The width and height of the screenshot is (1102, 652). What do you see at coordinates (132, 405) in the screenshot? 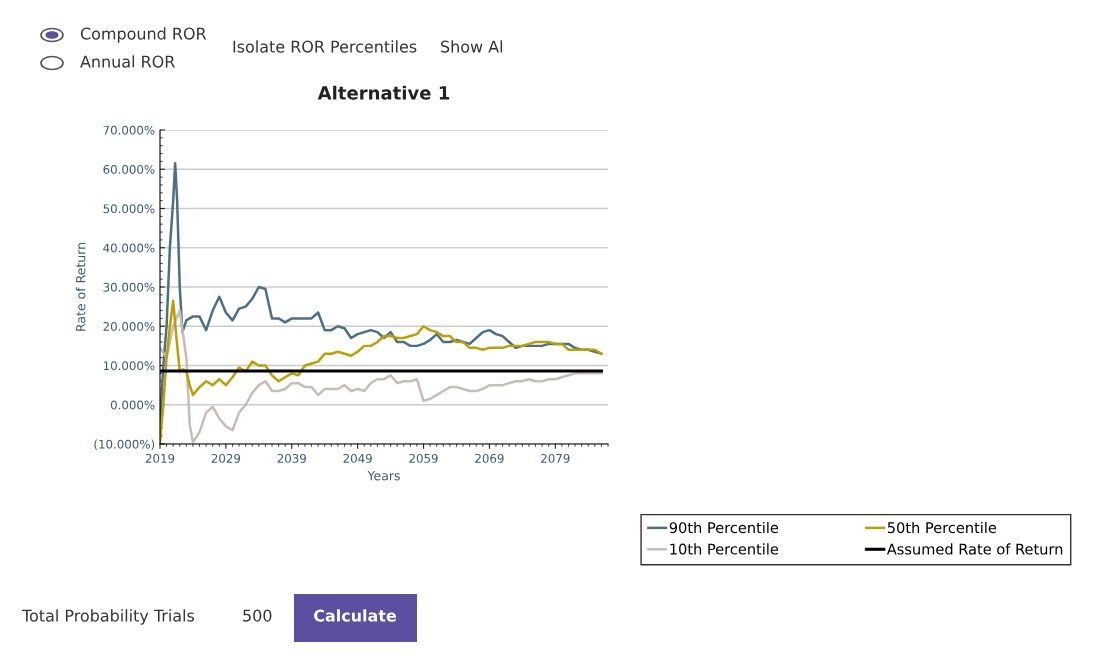
I see `y-tick-label: 0.000%` at bounding box center [132, 405].